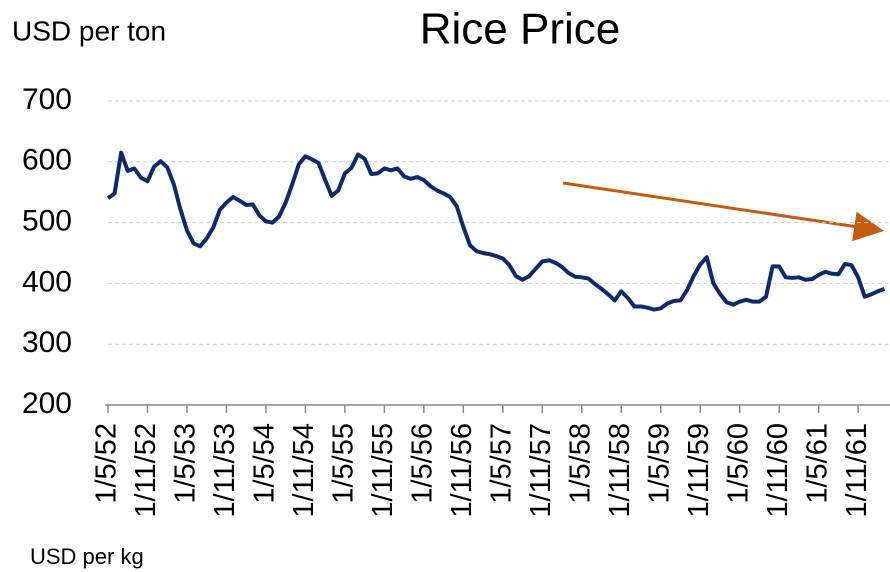  Describe the element at coordinates (47, 342) in the screenshot. I see `y-tick-label: 300` at that location.